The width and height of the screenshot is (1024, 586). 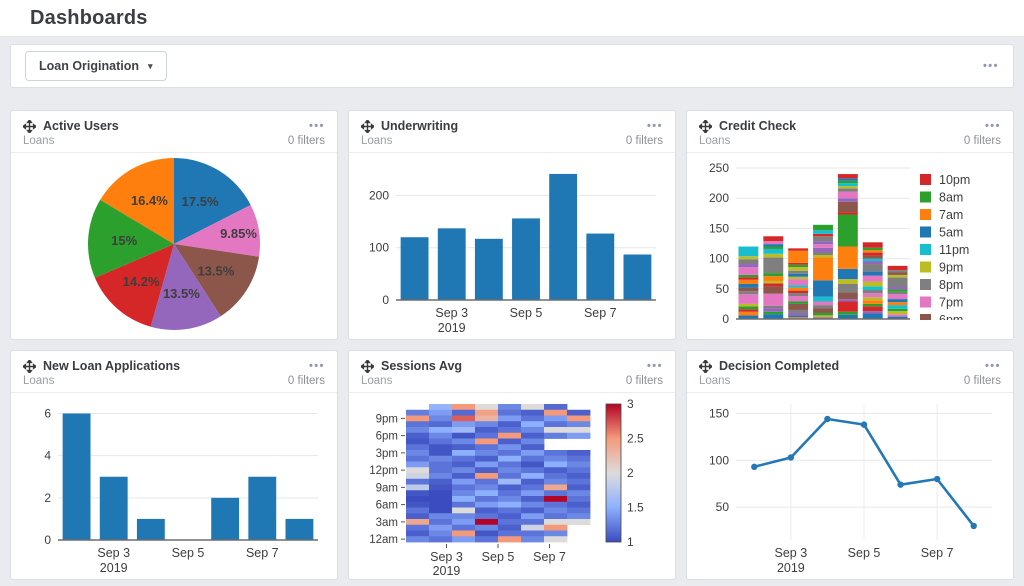 What do you see at coordinates (149, 200) in the screenshot?
I see `svg-text: 16.4%` at bounding box center [149, 200].